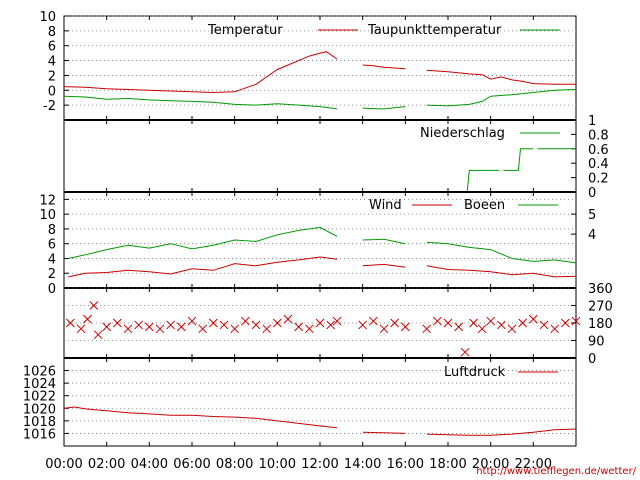  Describe the element at coordinates (598, 164) in the screenshot. I see `precipitation-ytick-right-label: 0.4` at that location.